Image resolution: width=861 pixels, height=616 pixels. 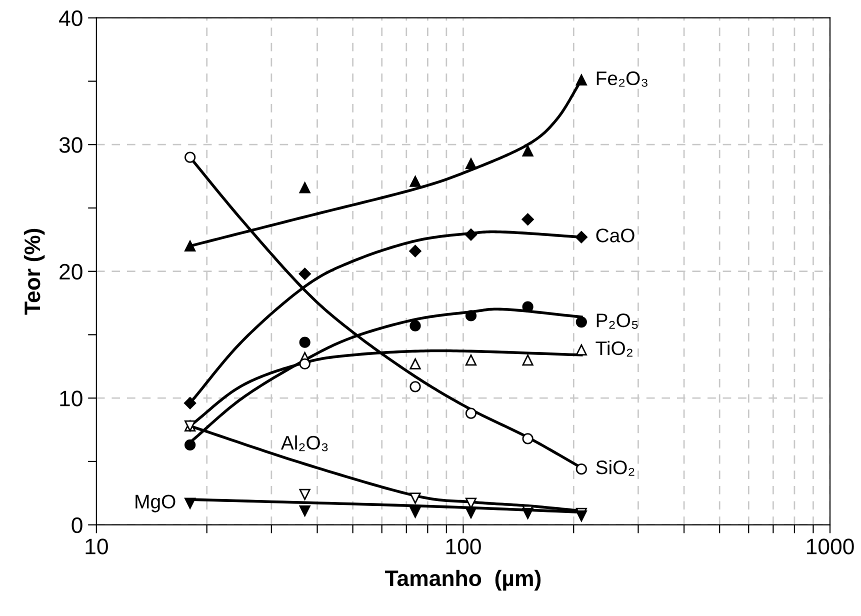 I want to click on series-label: TiO₂, so click(x=614, y=348).